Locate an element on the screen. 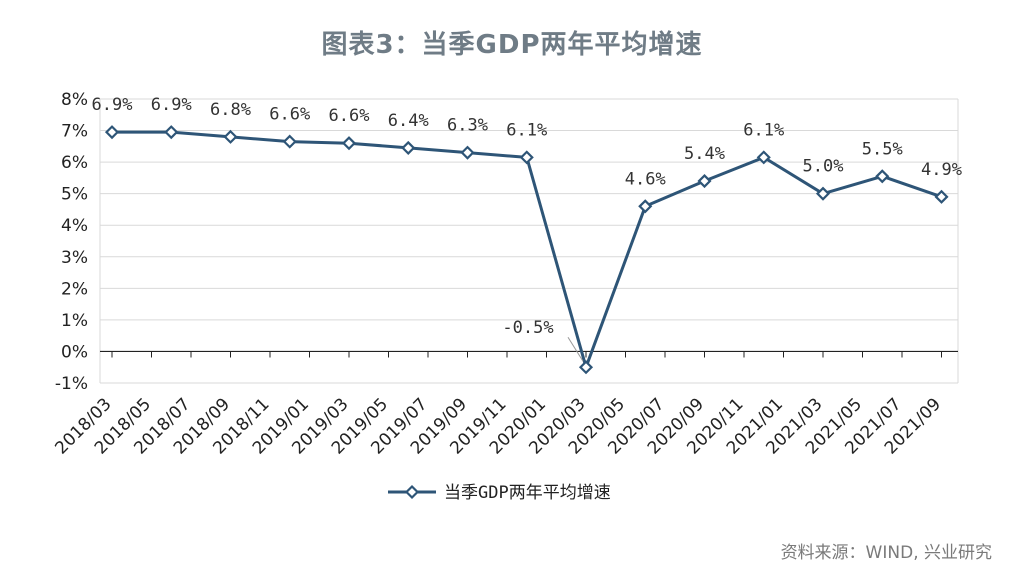 The height and width of the screenshot is (571, 1024). legend-label: 当季GDP两年平均增速 is located at coordinates (527, 493).